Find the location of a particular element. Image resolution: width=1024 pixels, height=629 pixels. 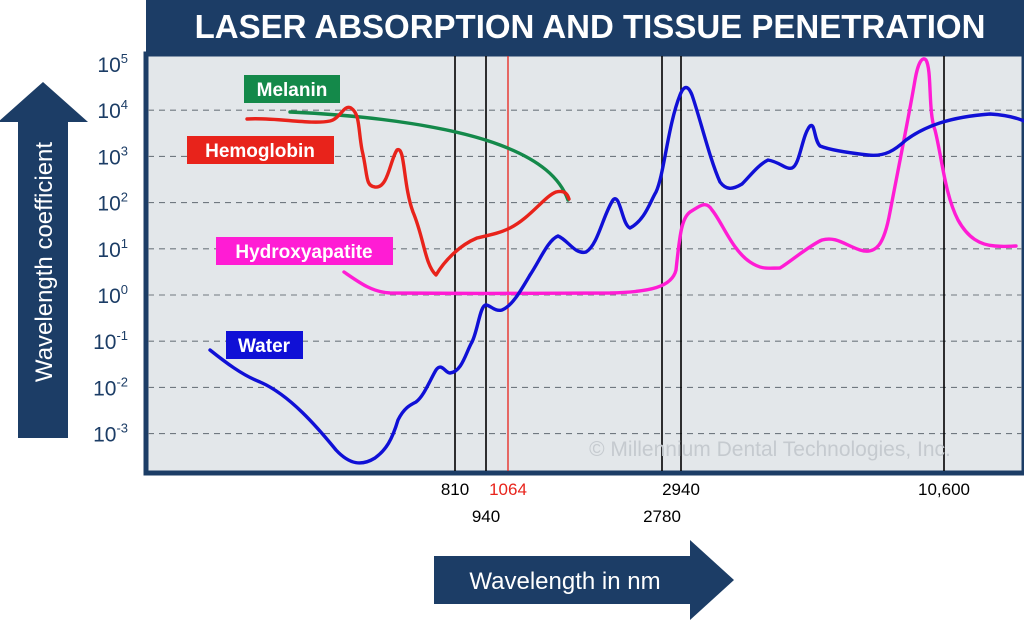

legend-label-hydroxyapatite: Hydroxyapatite is located at coordinates (303, 252).